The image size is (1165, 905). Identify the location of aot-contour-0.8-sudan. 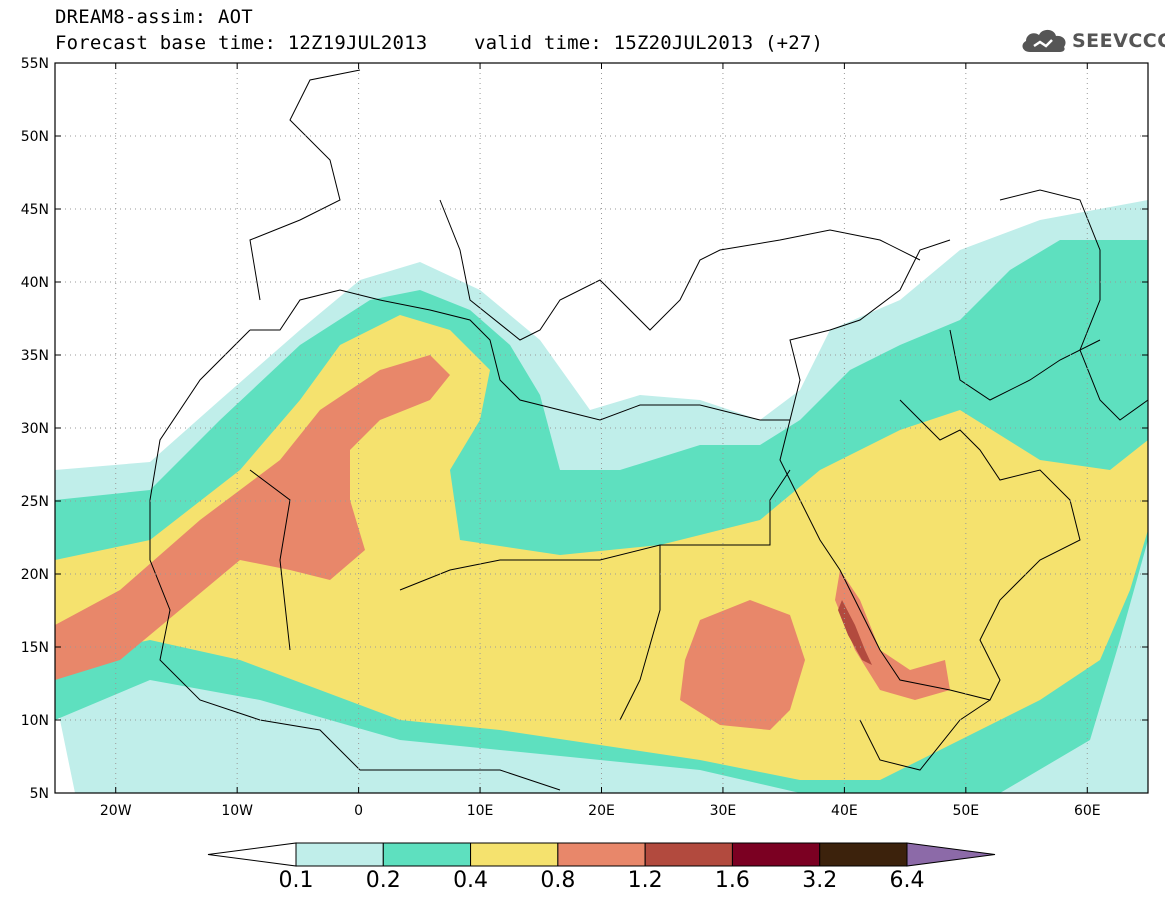
(742, 665).